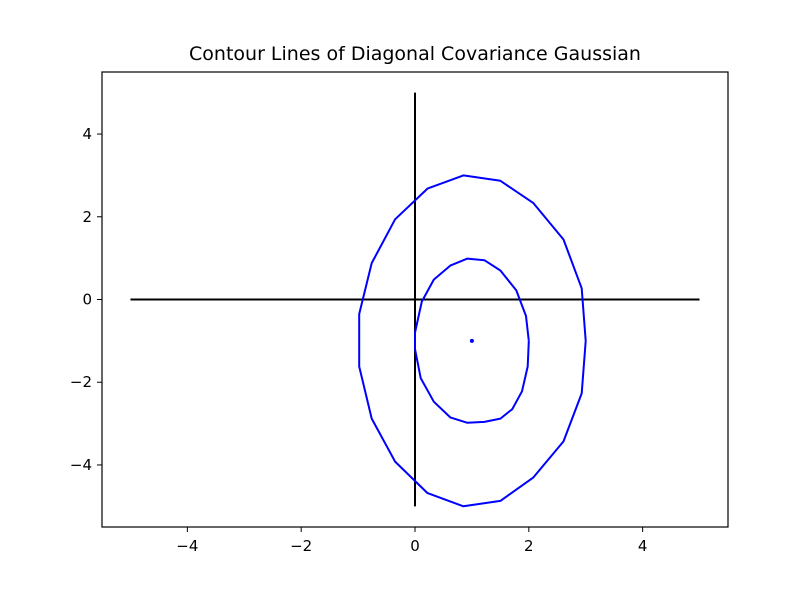 The image size is (808, 591). Describe the element at coordinates (87, 300) in the screenshot. I see `y-tick-label: 0` at that location.